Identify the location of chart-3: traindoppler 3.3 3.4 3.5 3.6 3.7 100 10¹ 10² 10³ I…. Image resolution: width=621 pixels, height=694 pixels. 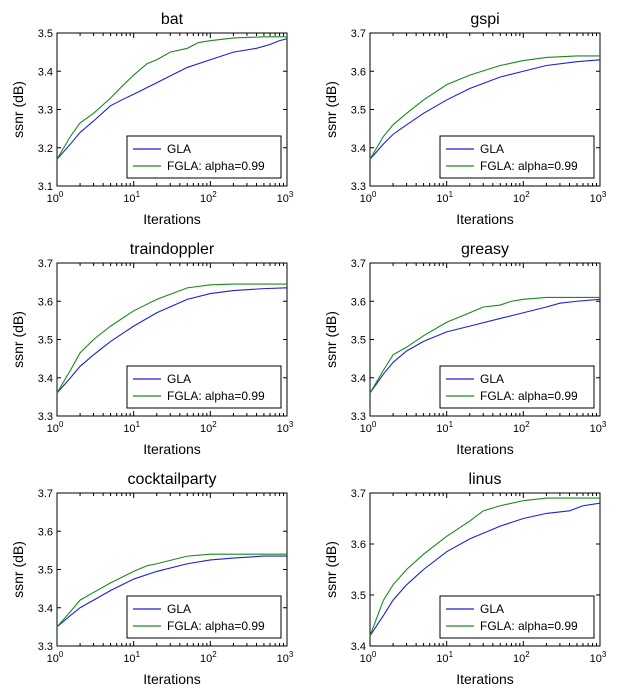
(152, 349).